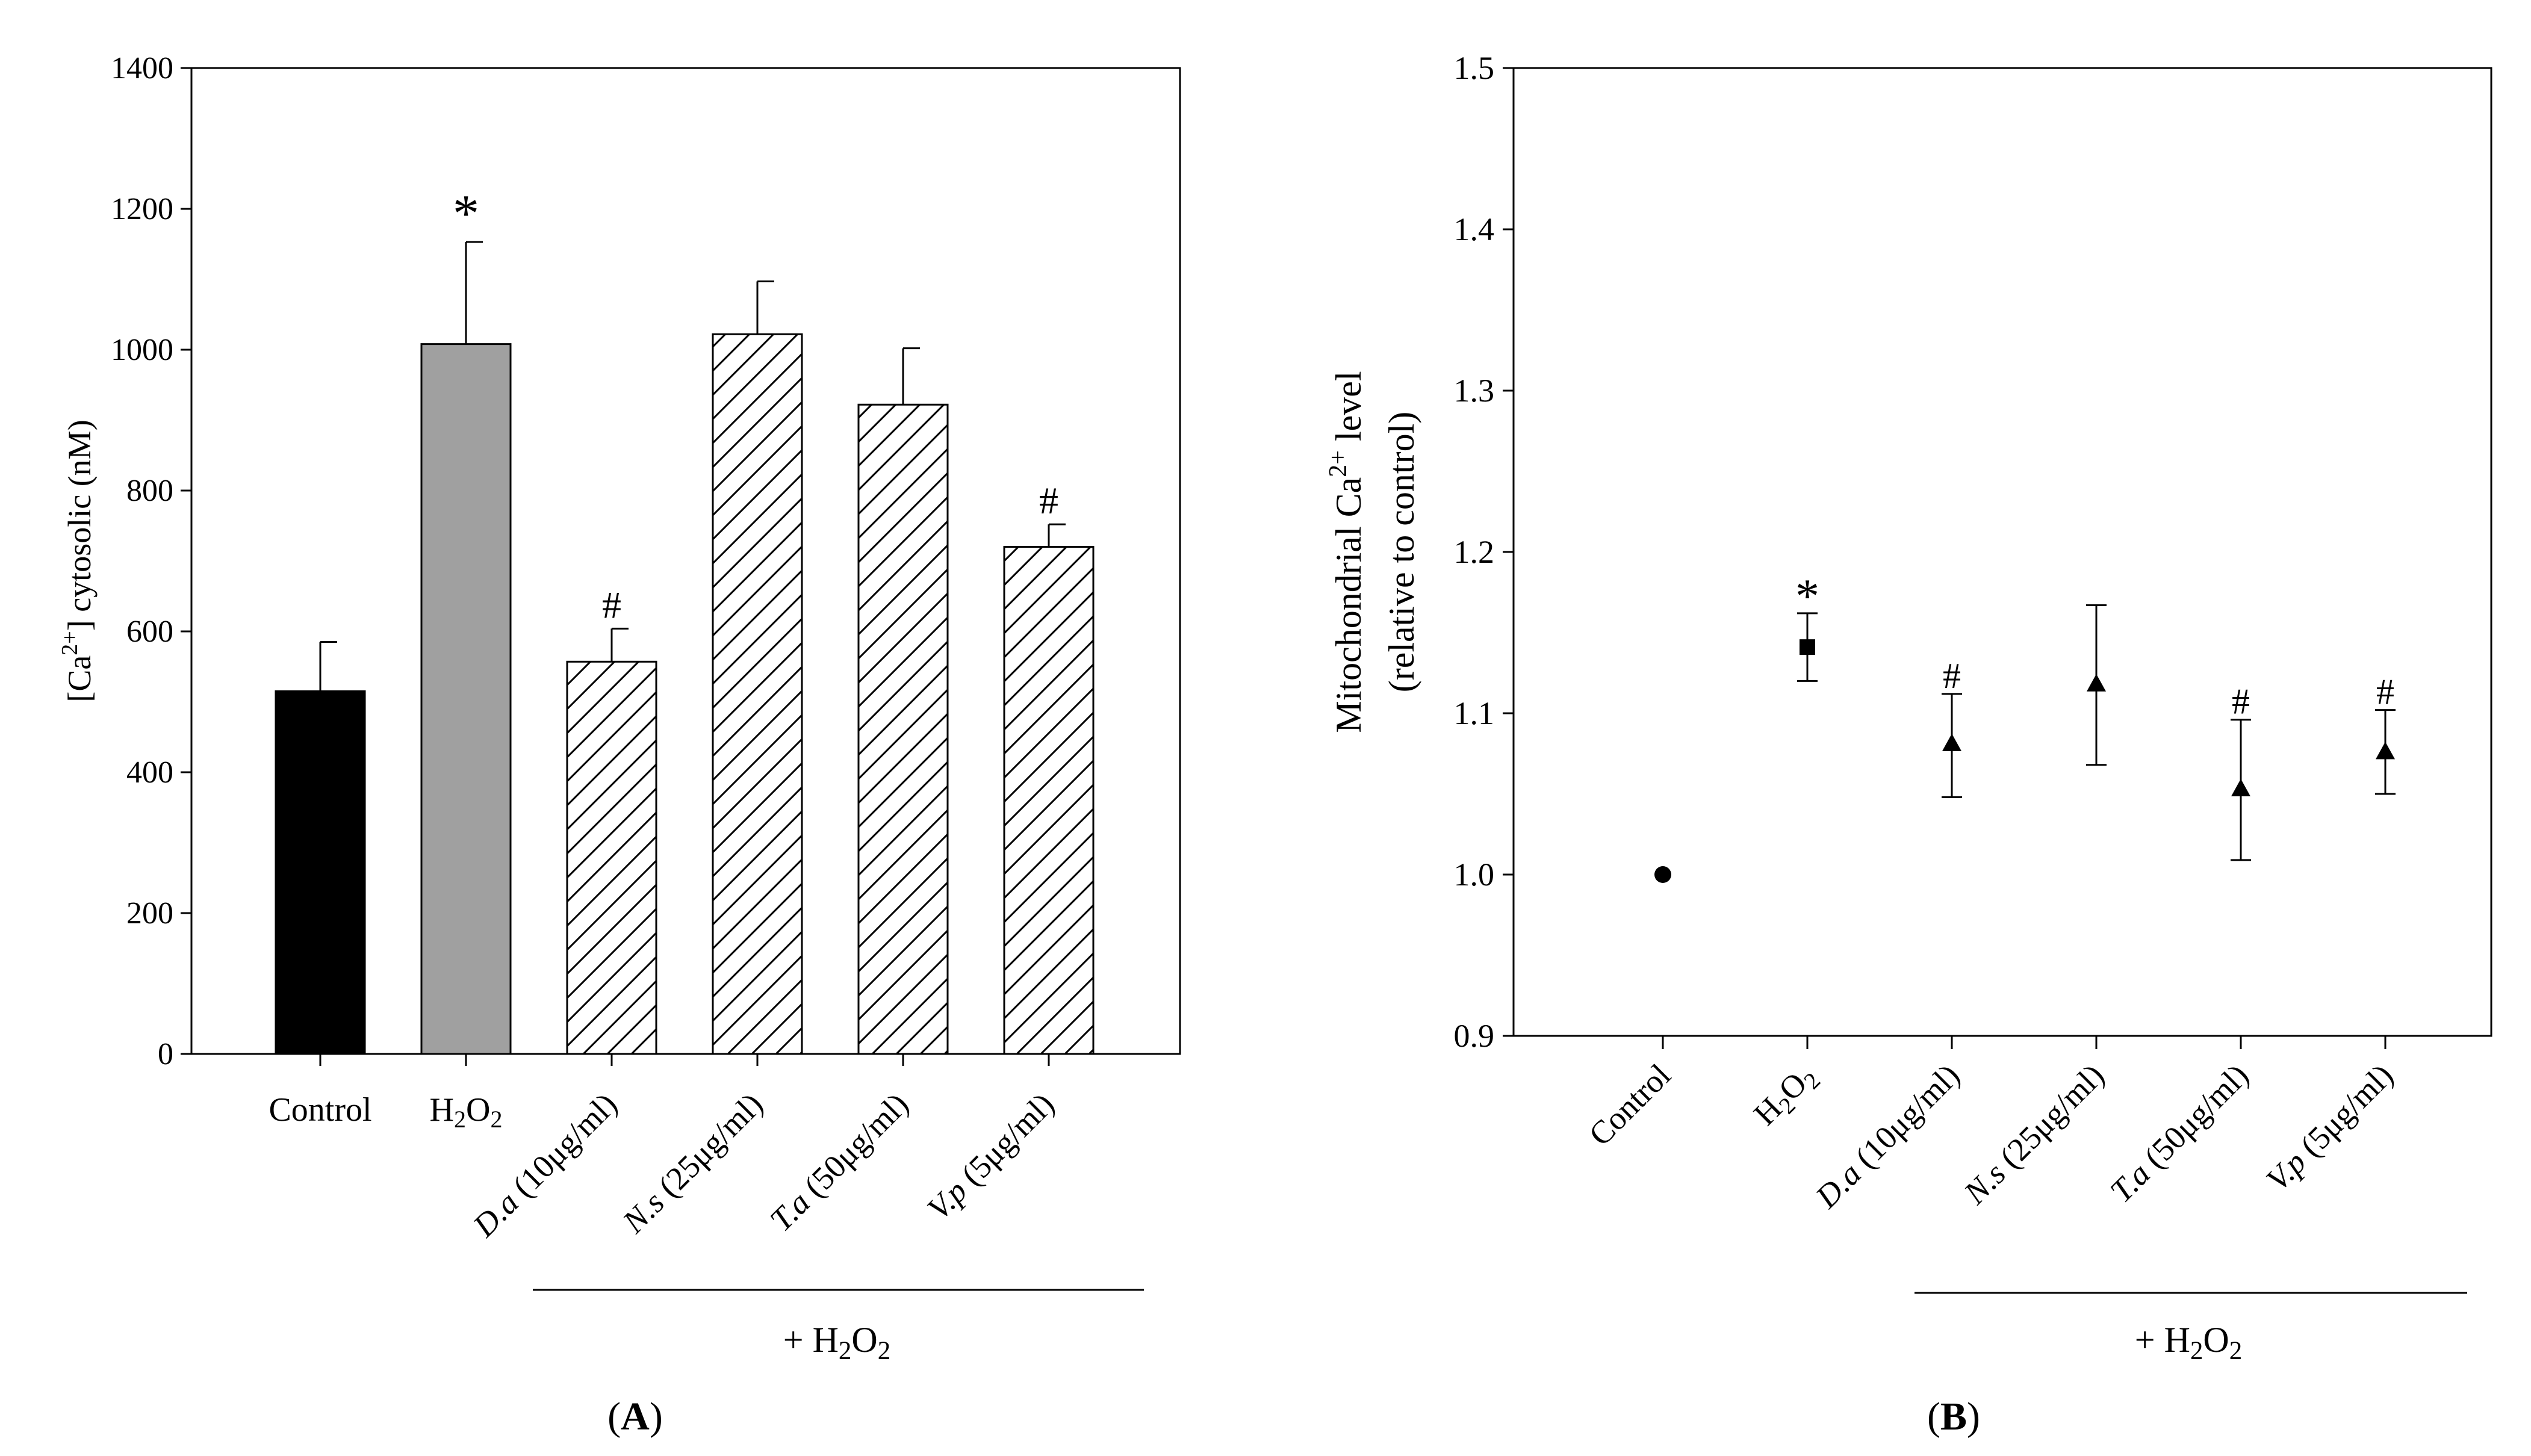 The image size is (2531, 1456). I want to click on bar-v-p-5-g-ml, so click(1049, 800).